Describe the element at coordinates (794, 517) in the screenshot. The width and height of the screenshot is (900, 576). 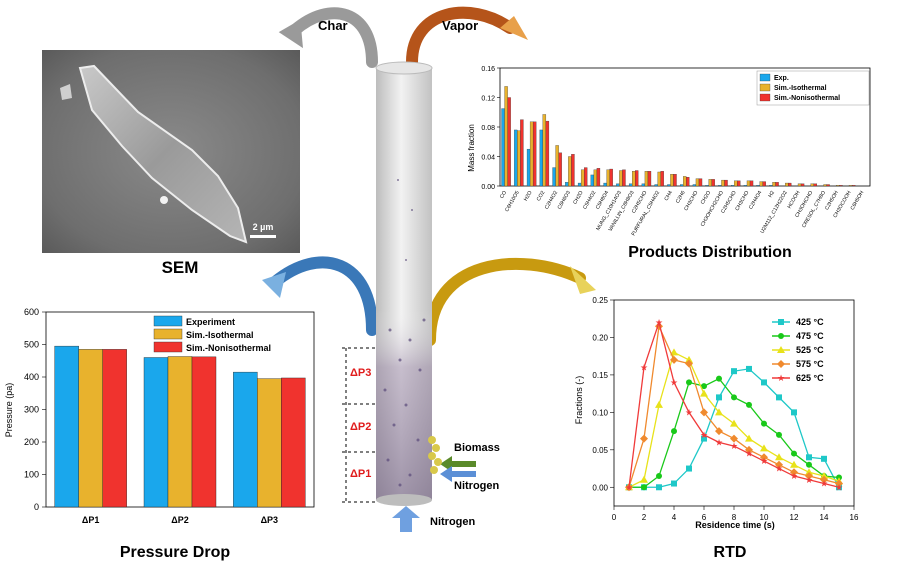
I see `rtd-x-tick-label: 12` at that location.